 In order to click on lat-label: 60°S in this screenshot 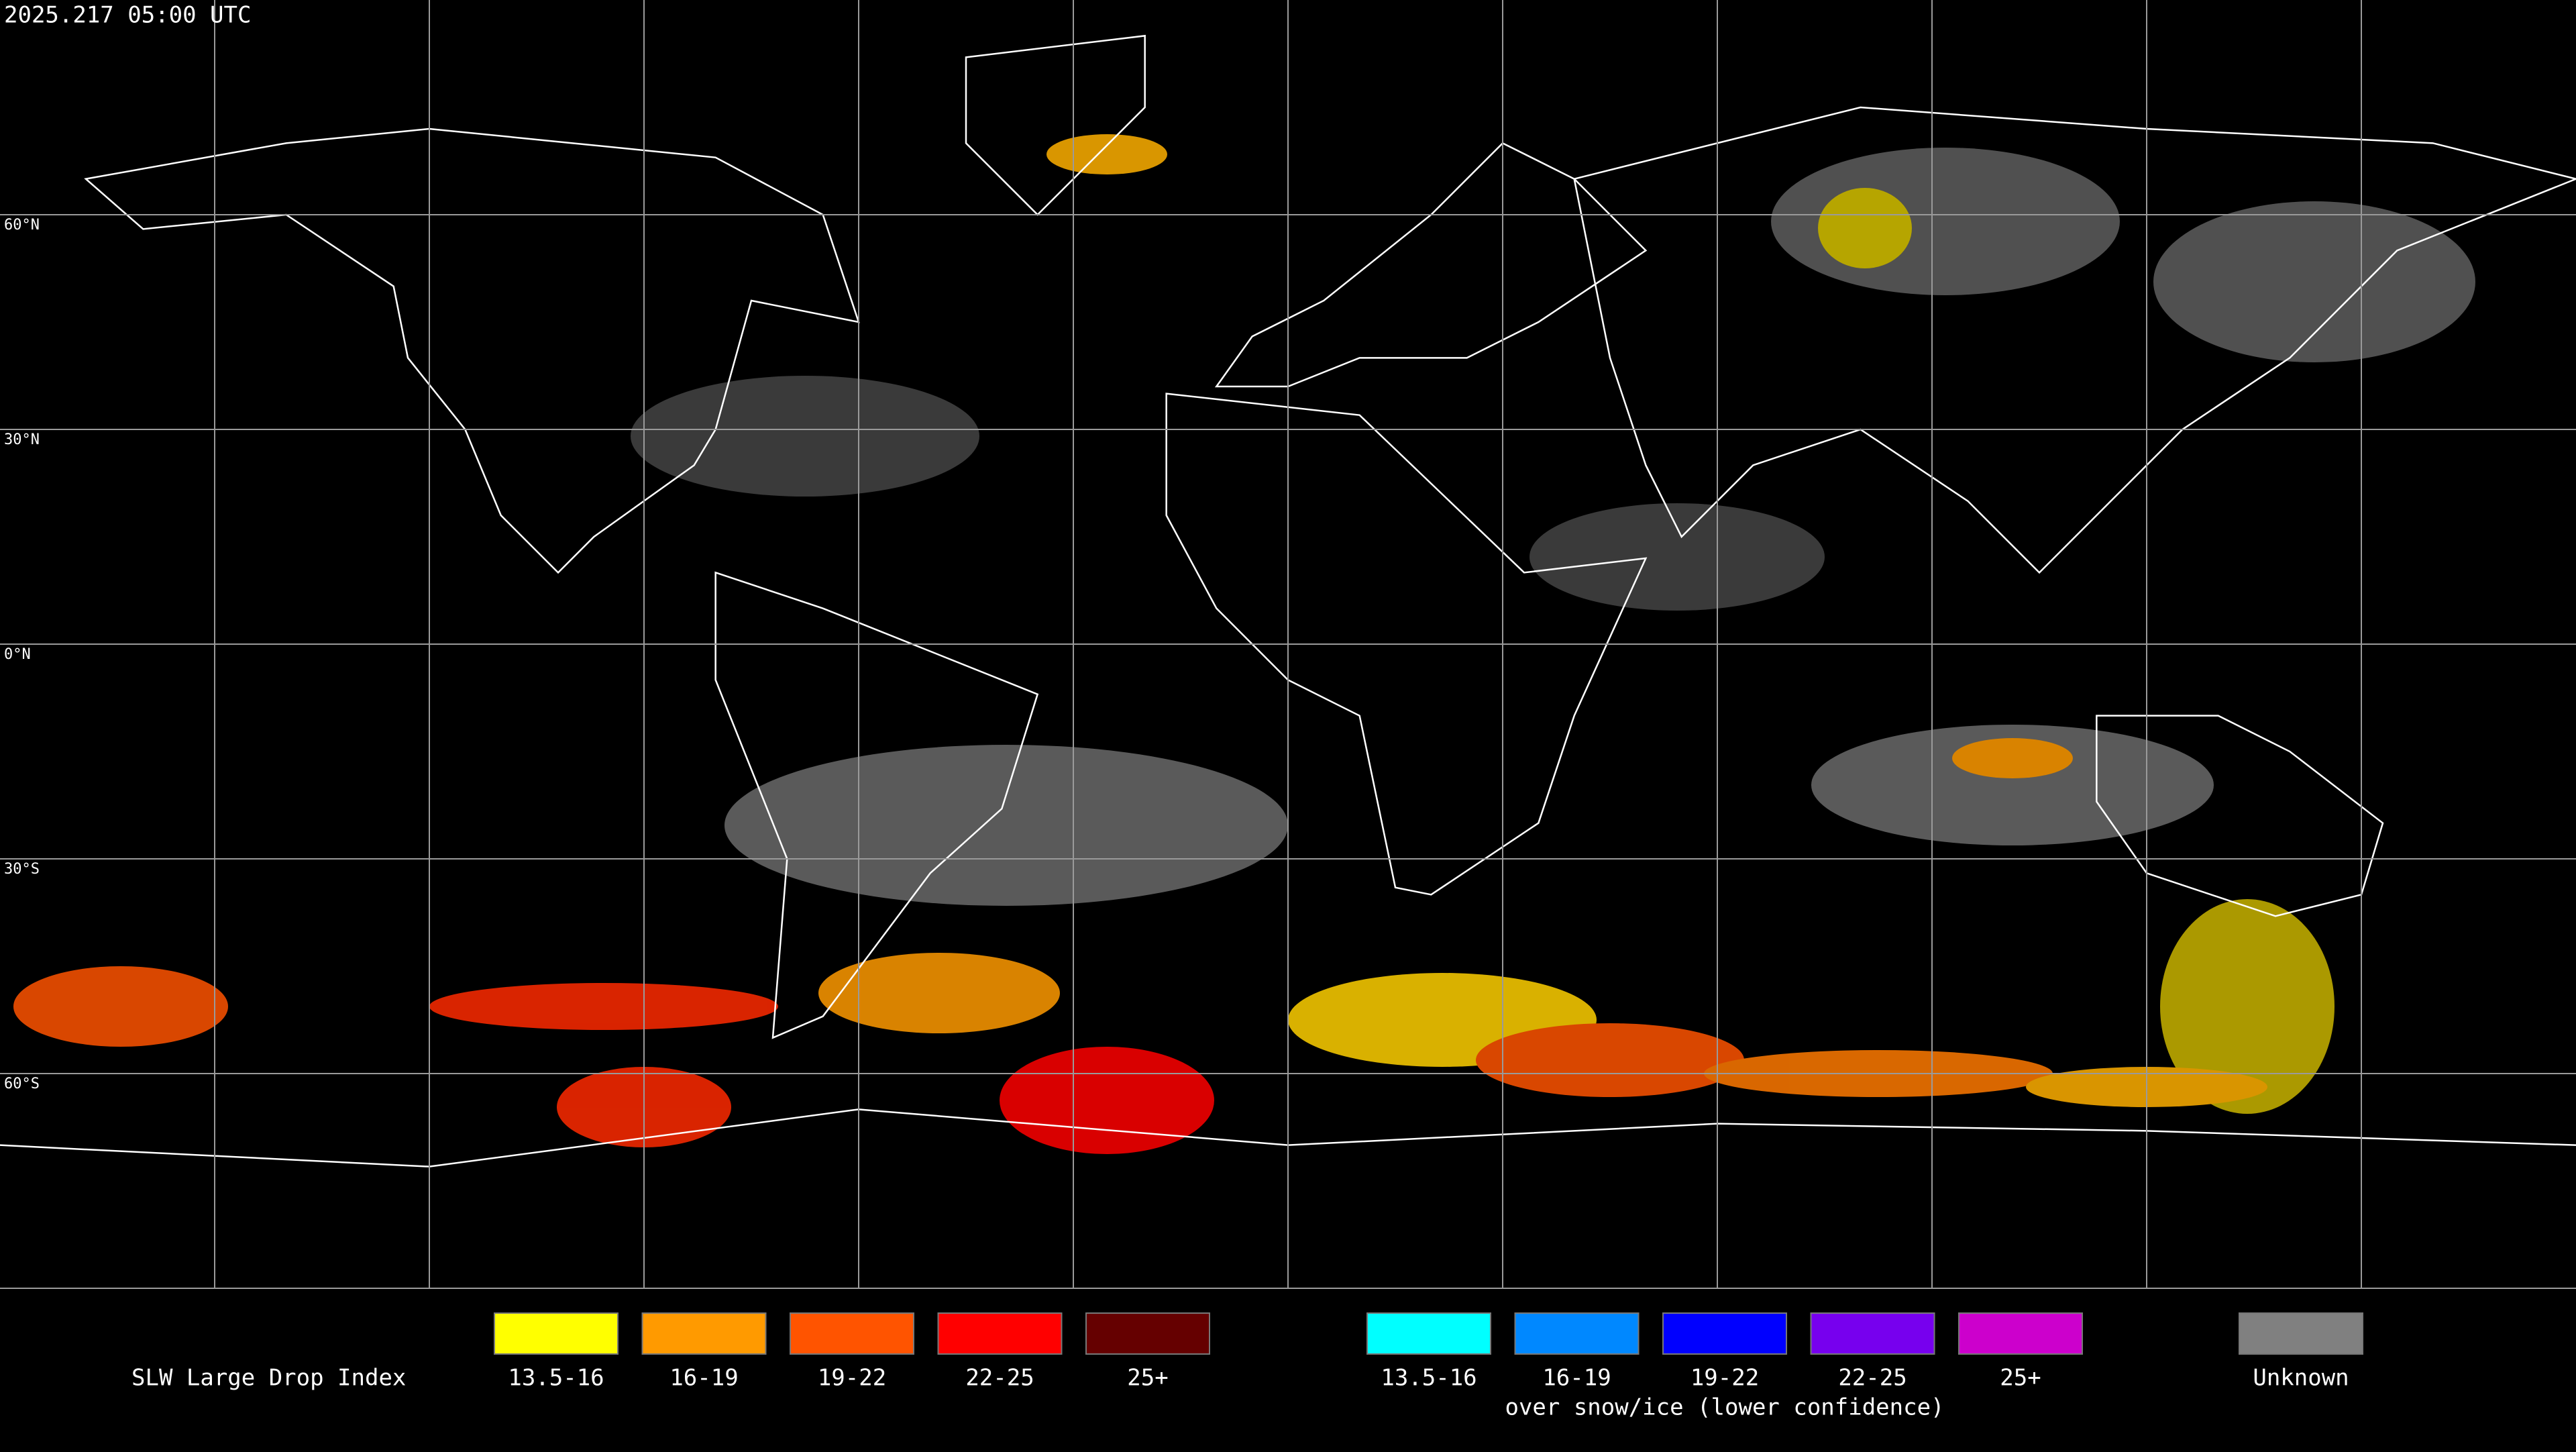, I will do `click(22, 1084)`.